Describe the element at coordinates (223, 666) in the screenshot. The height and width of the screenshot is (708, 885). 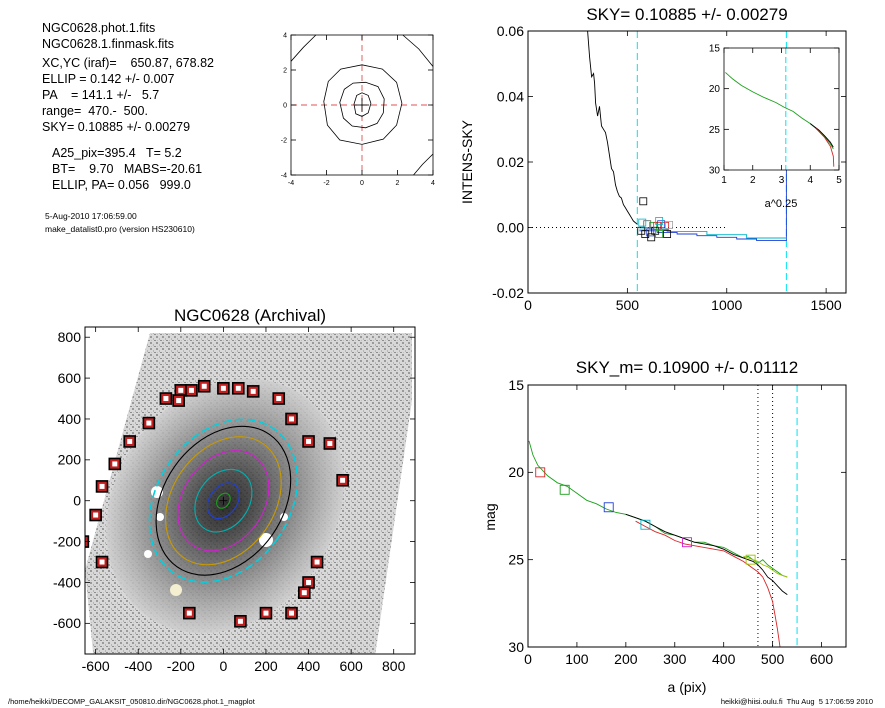
I see `galaxy-x-tick-label: 0` at that location.